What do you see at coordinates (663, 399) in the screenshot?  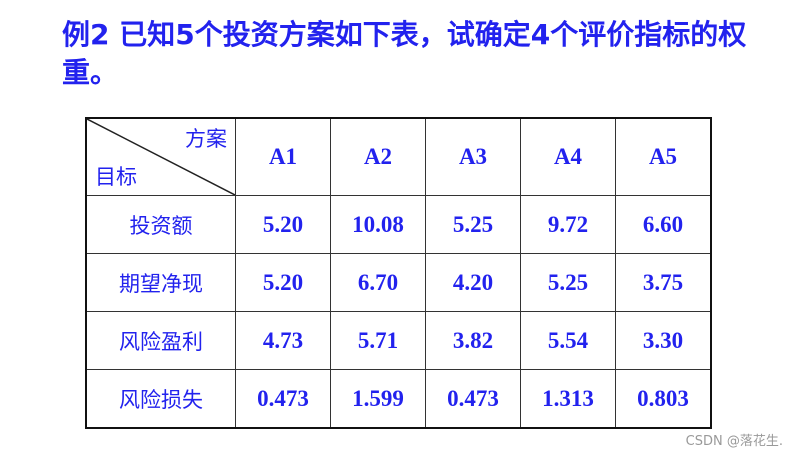 I see `cell: 0.803` at bounding box center [663, 399].